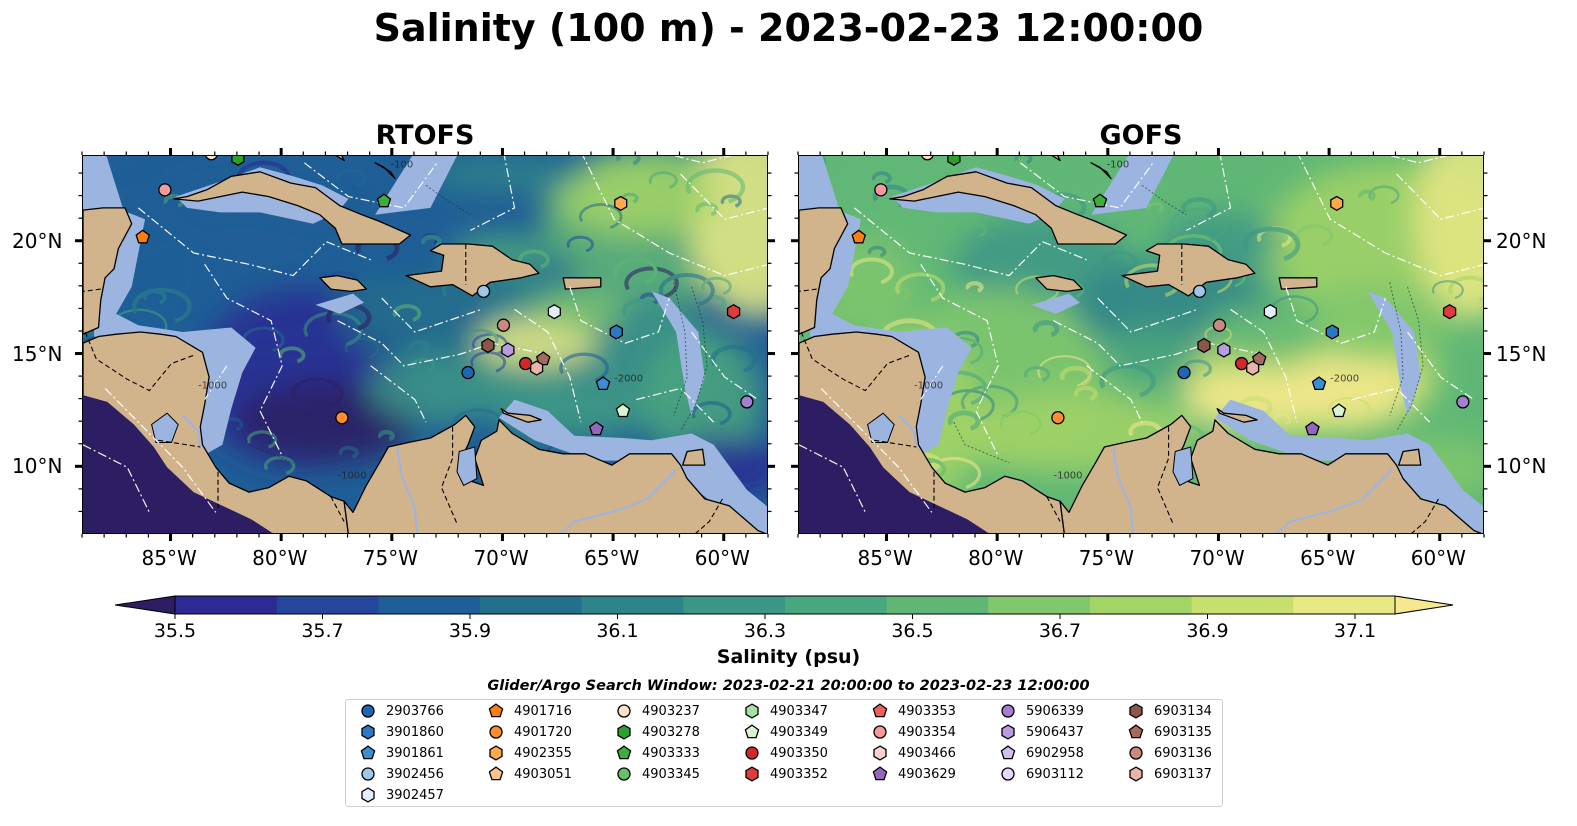 This screenshot has height=826, width=1577. Describe the element at coordinates (543, 774) in the screenshot. I see `legend-label: 4903051` at that location.